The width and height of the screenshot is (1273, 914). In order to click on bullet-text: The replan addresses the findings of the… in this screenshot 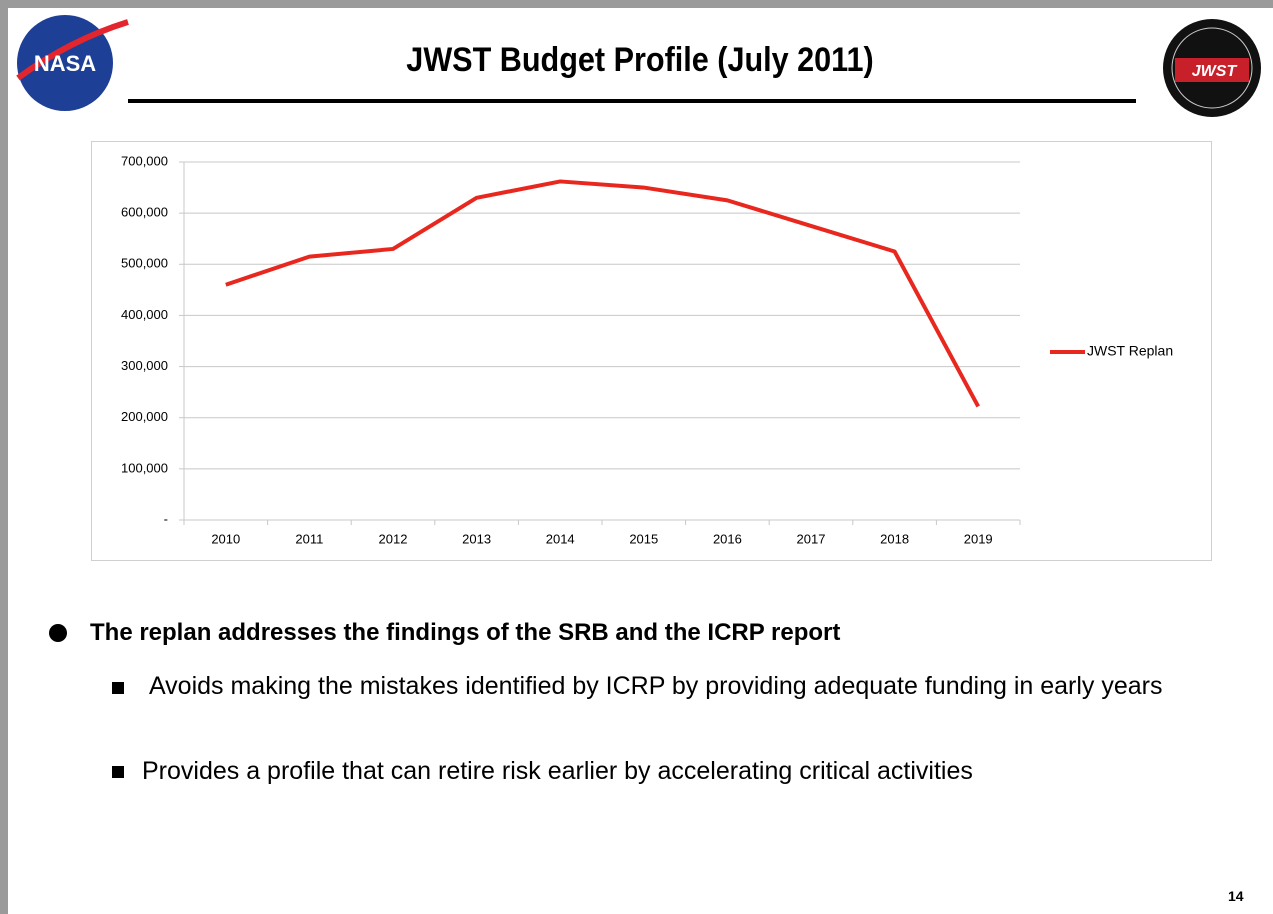, I will do `click(465, 632)`.